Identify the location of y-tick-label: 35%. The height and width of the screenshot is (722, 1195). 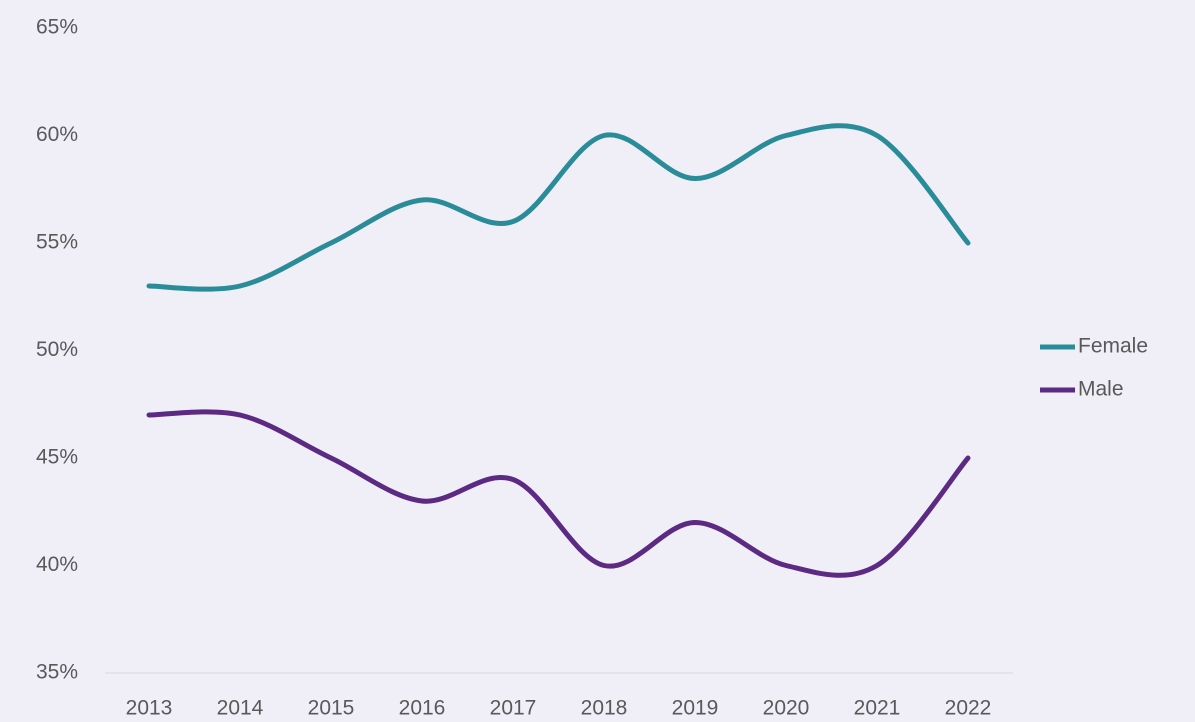
(57, 672).